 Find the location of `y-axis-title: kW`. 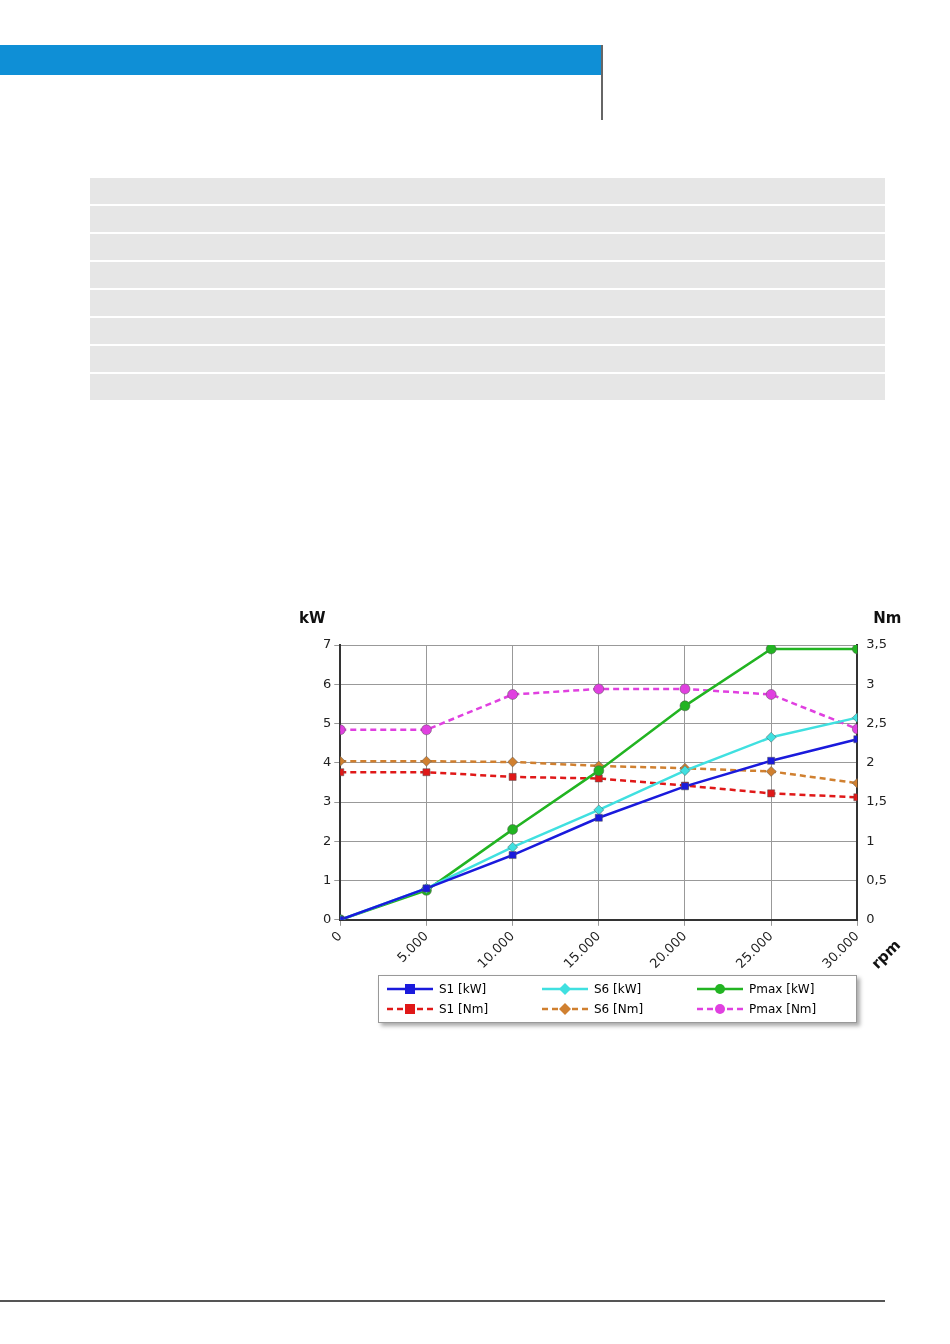

y-axis-title: kW is located at coordinates (312, 618).